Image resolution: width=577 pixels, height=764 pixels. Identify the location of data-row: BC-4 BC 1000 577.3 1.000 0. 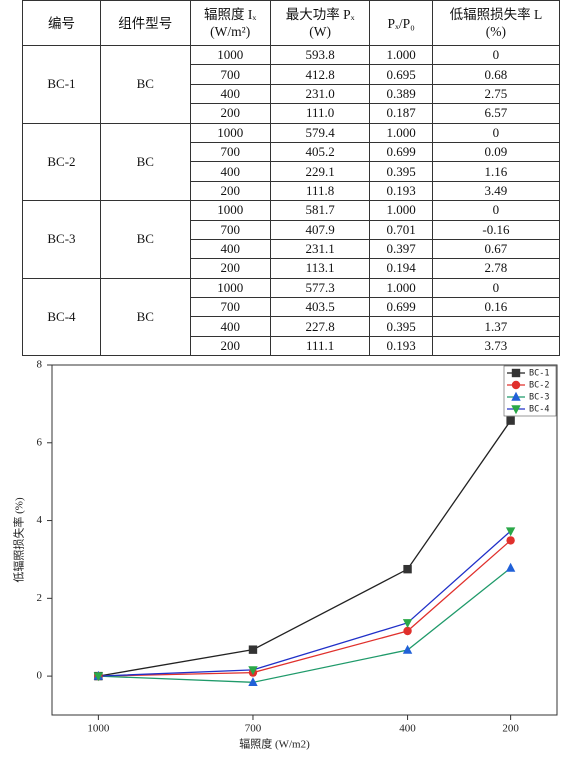
(291, 317).